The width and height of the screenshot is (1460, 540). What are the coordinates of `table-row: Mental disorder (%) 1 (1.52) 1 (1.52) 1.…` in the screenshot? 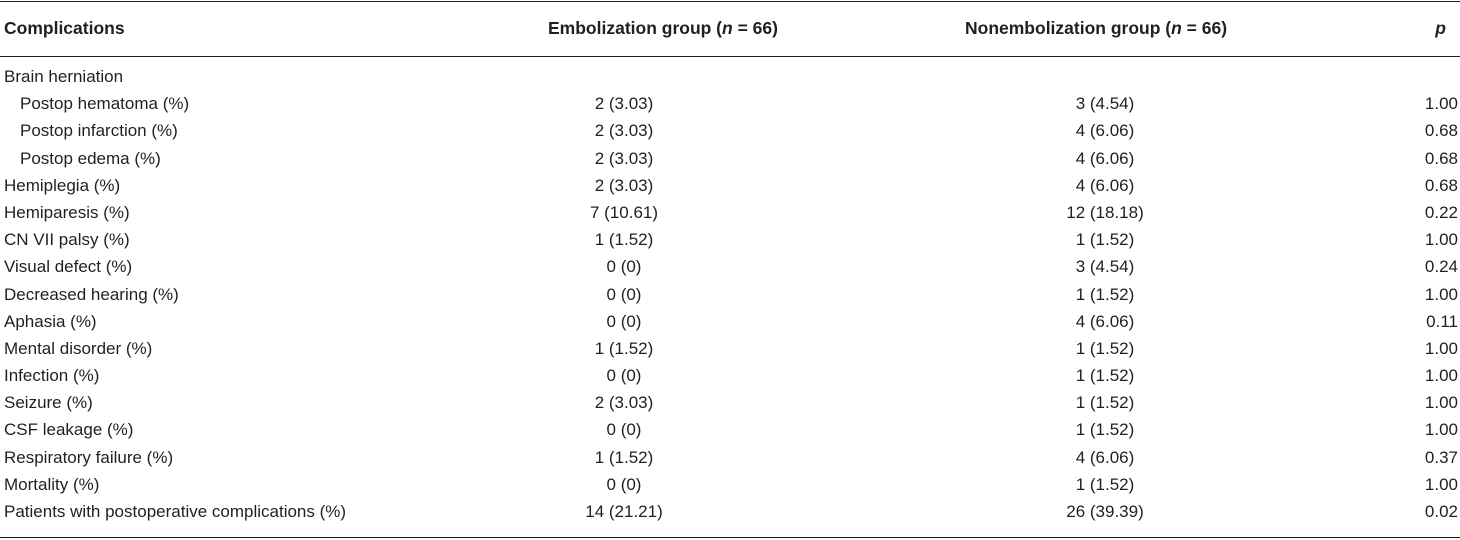 It's located at (730, 348).